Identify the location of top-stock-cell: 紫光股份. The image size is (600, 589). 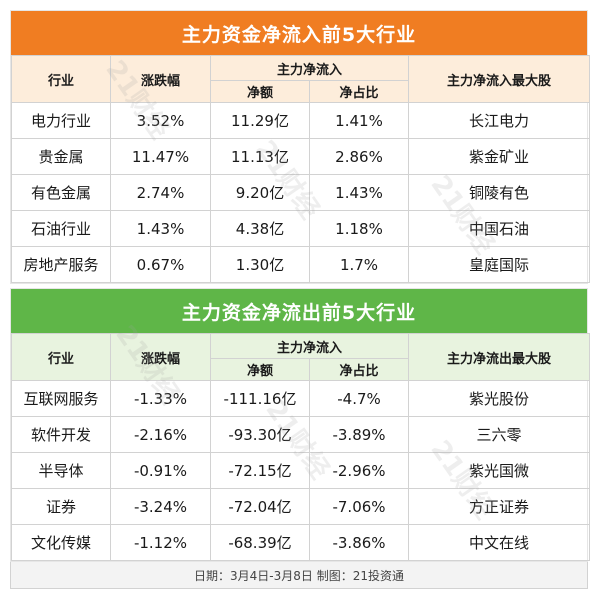
(499, 398).